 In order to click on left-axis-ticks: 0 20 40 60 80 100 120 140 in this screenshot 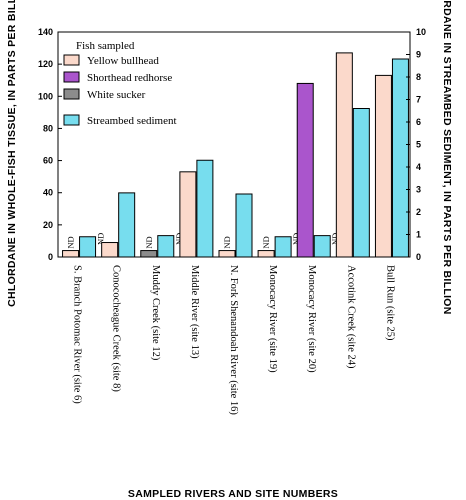, I will do `click(50, 144)`.